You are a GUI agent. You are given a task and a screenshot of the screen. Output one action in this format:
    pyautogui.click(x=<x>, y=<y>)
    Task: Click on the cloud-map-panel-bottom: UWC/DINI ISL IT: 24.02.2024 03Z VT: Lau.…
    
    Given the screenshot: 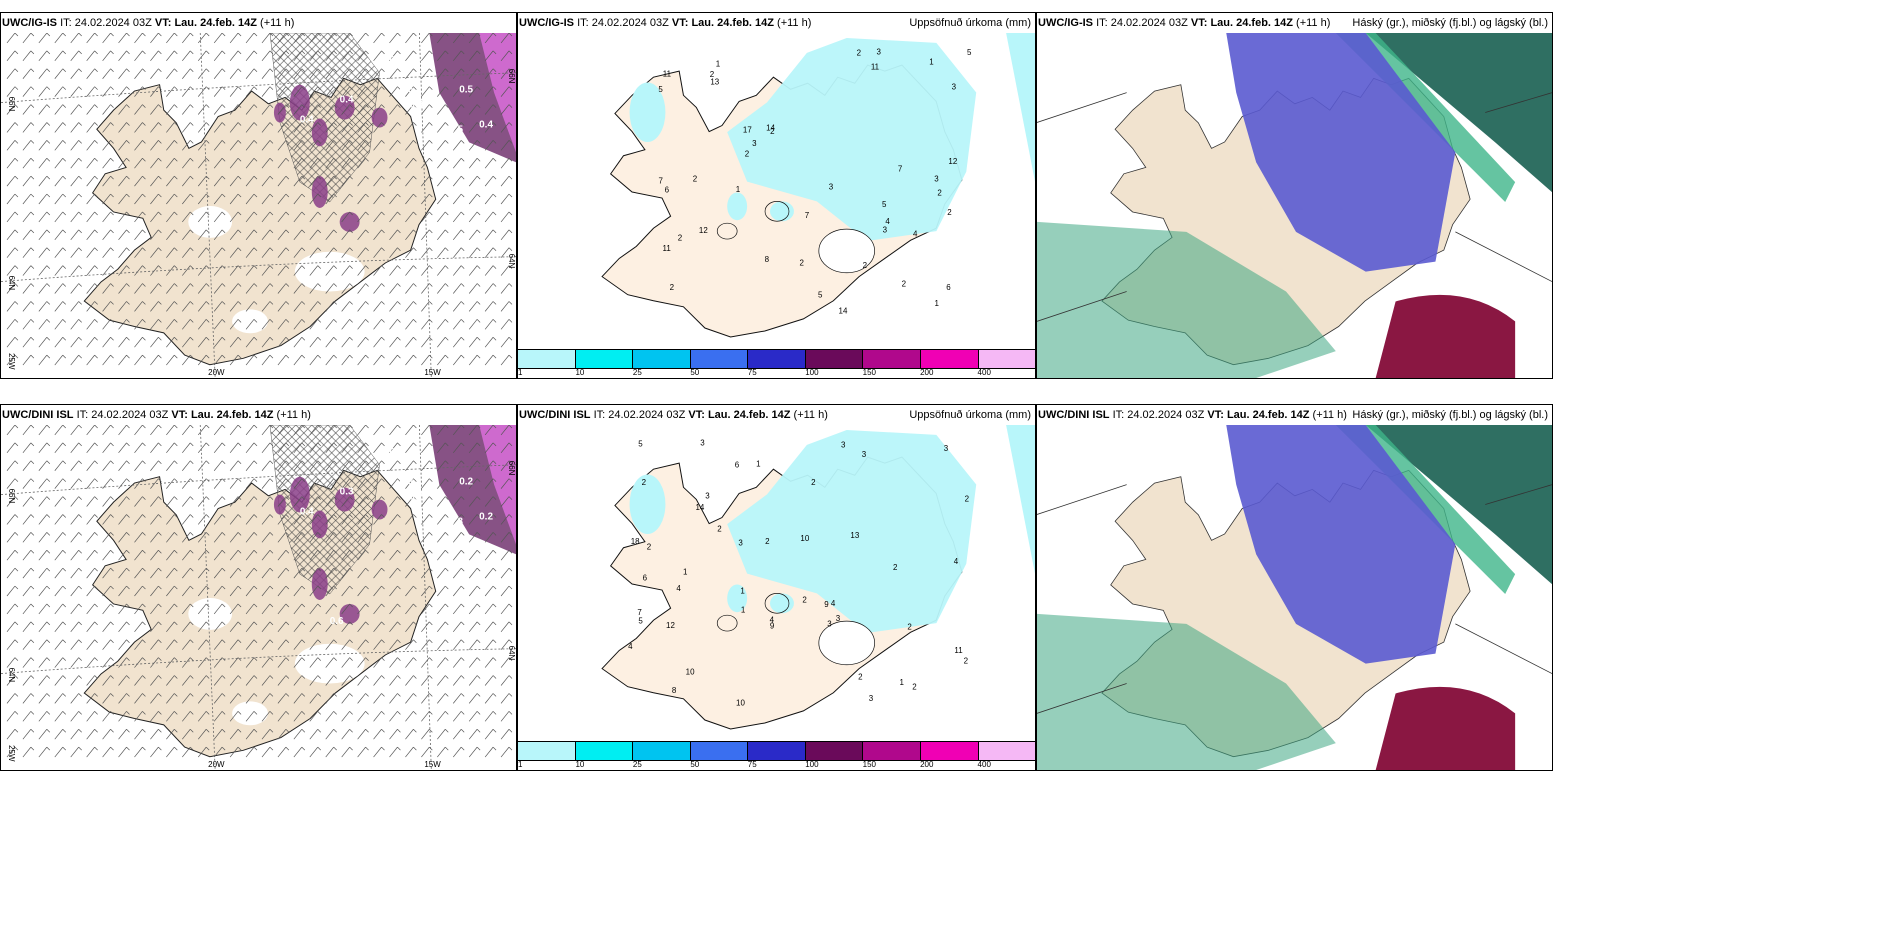 What is the action you would take?
    pyautogui.click(x=1294, y=587)
    